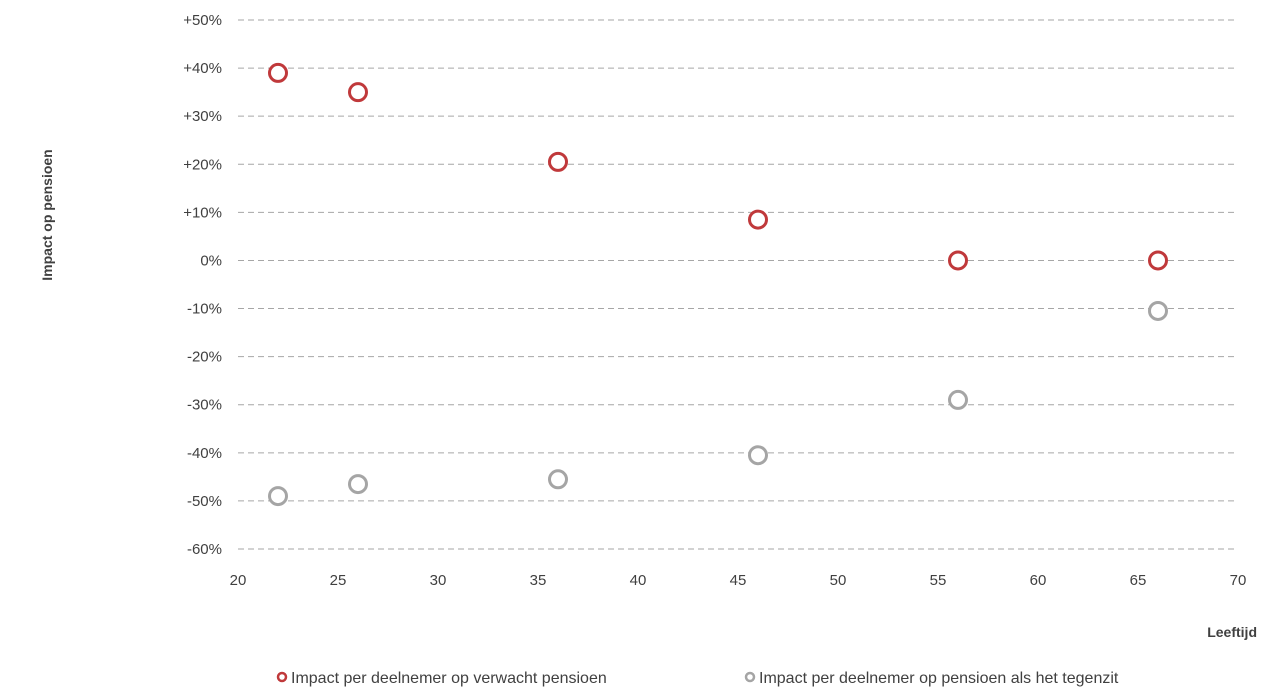 The image size is (1275, 691). I want to click on x-tick-label: 50, so click(838, 580).